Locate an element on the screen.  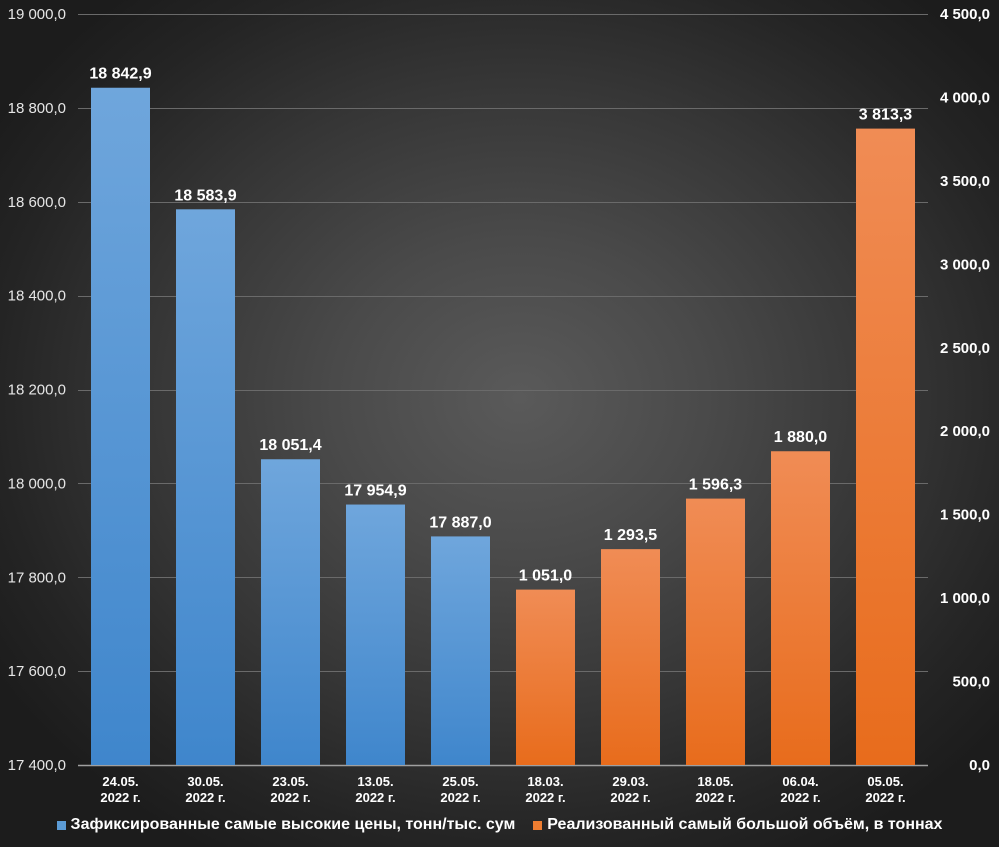
right-axis-tick-label: 3 000,0 is located at coordinates (965, 264).